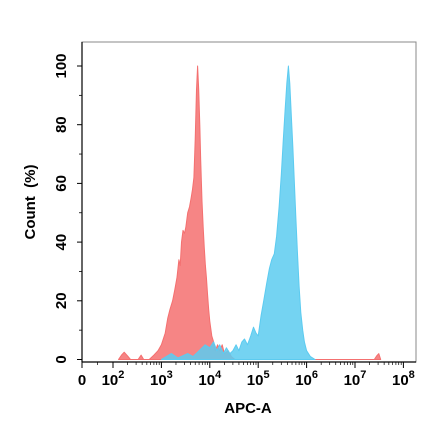 This screenshot has width=440, height=441. What do you see at coordinates (210, 379) in the screenshot?
I see `x-tick-label: 10⁴` at bounding box center [210, 379].